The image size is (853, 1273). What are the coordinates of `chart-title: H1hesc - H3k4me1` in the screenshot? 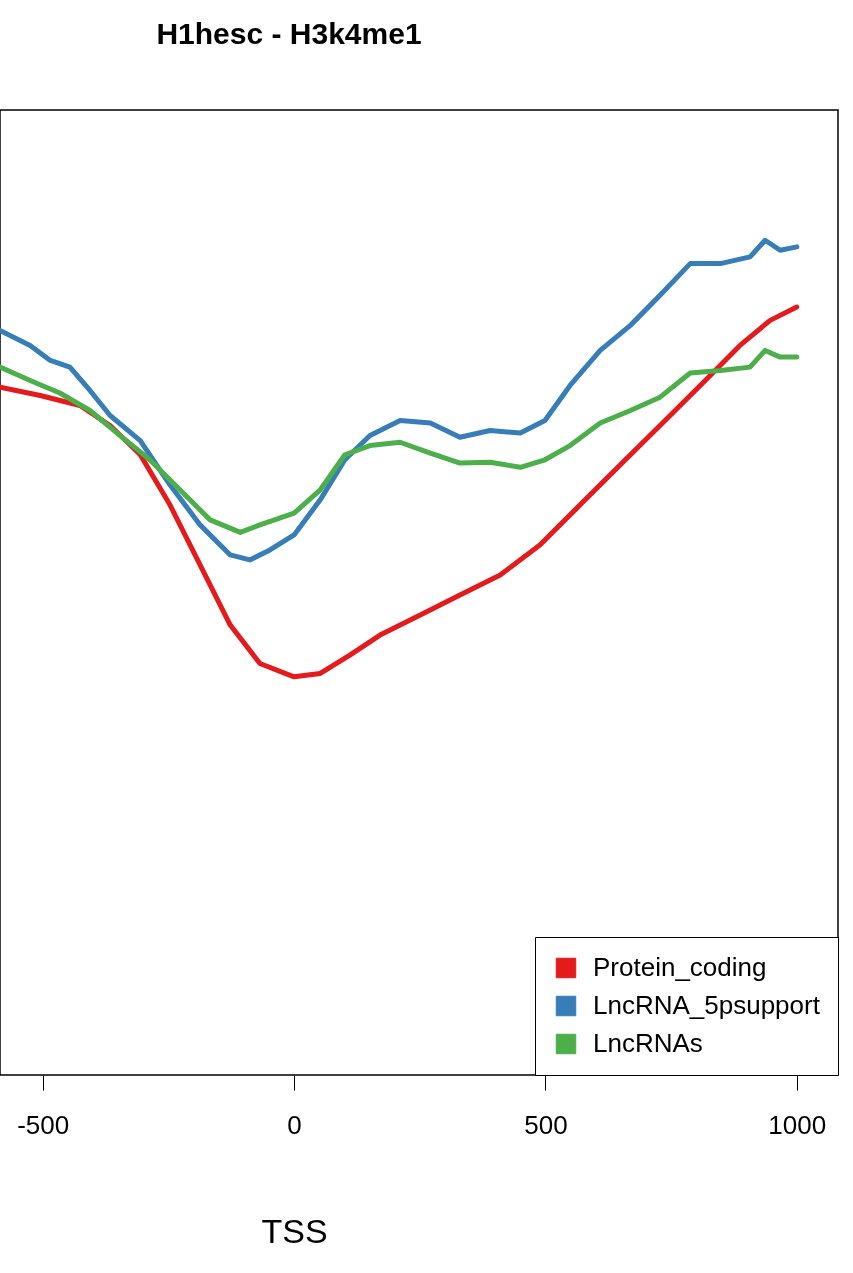 It's located at (289, 33).